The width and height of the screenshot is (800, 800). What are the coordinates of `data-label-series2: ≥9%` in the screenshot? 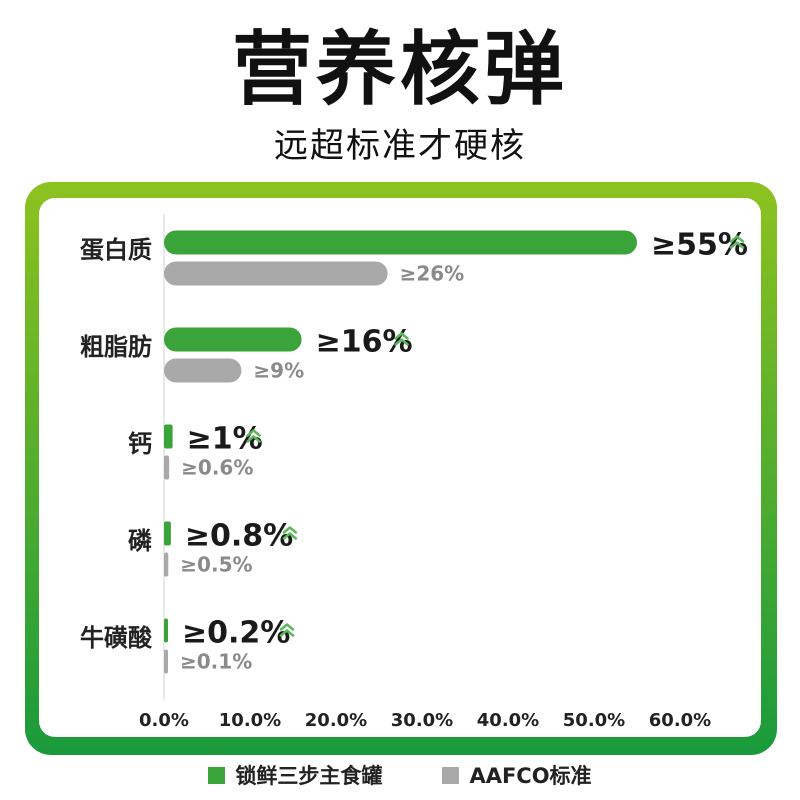 It's located at (278, 371).